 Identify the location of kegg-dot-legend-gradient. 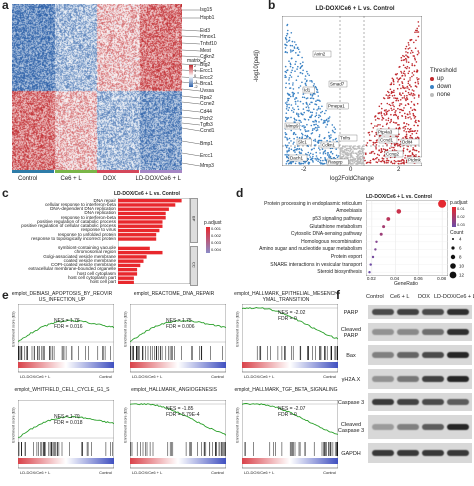
(454, 217).